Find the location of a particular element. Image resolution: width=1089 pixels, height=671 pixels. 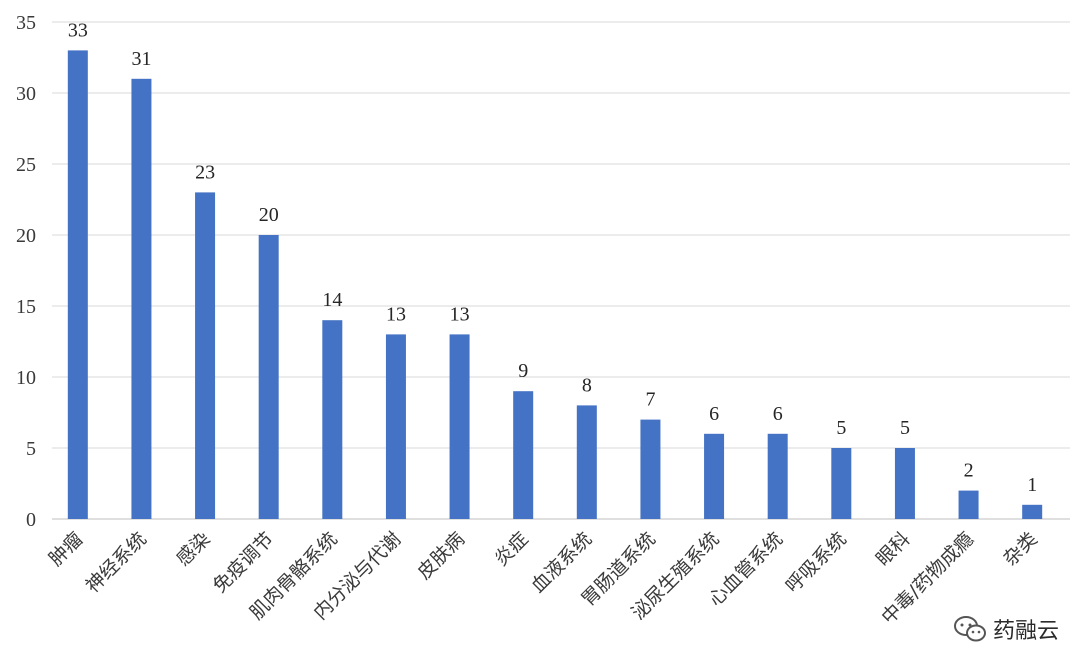

y-tick-label: 35 is located at coordinates (26, 23).